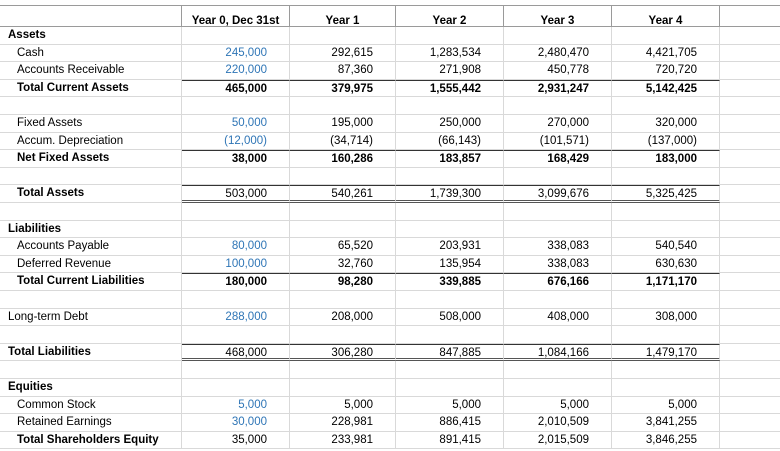 This screenshot has width=780, height=451. I want to click on value-cell: (34,714), so click(343, 141).